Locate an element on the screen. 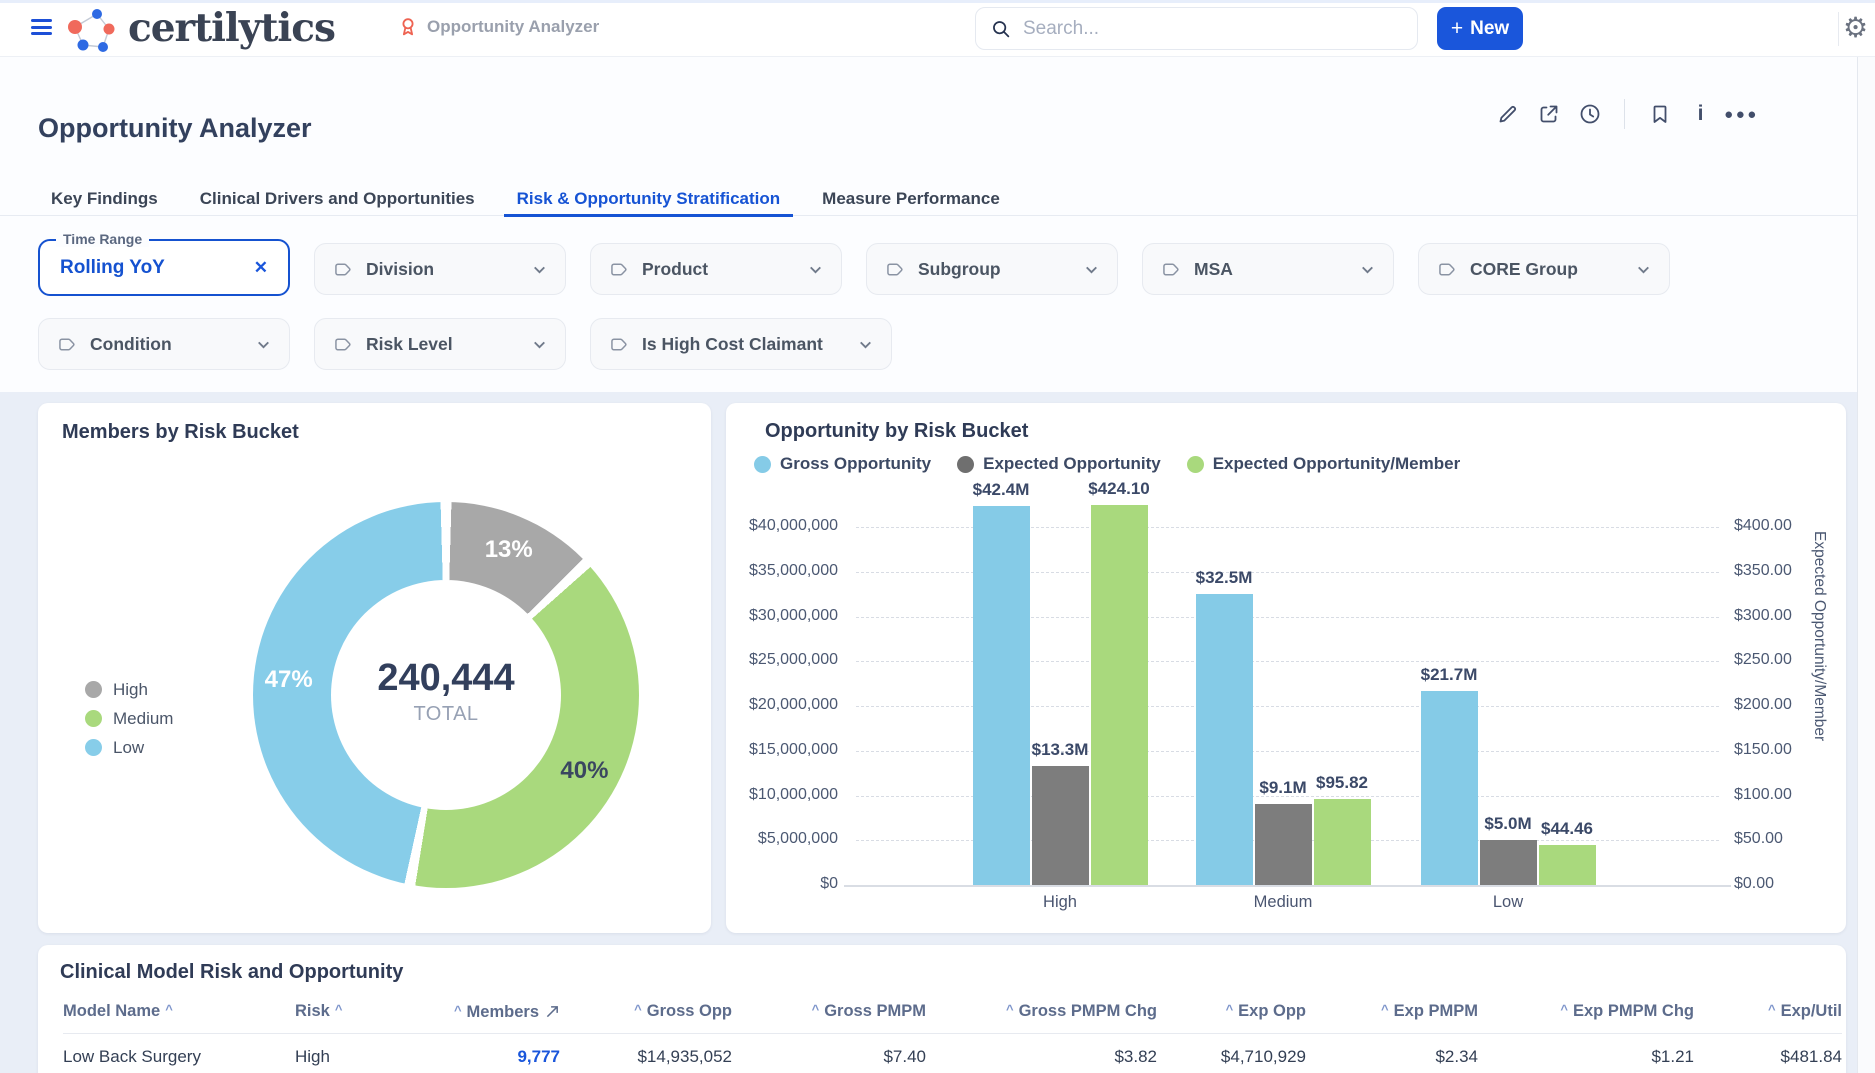 This screenshot has width=1875, height=1073. more-options-icon: ●●● is located at coordinates (1741, 114).